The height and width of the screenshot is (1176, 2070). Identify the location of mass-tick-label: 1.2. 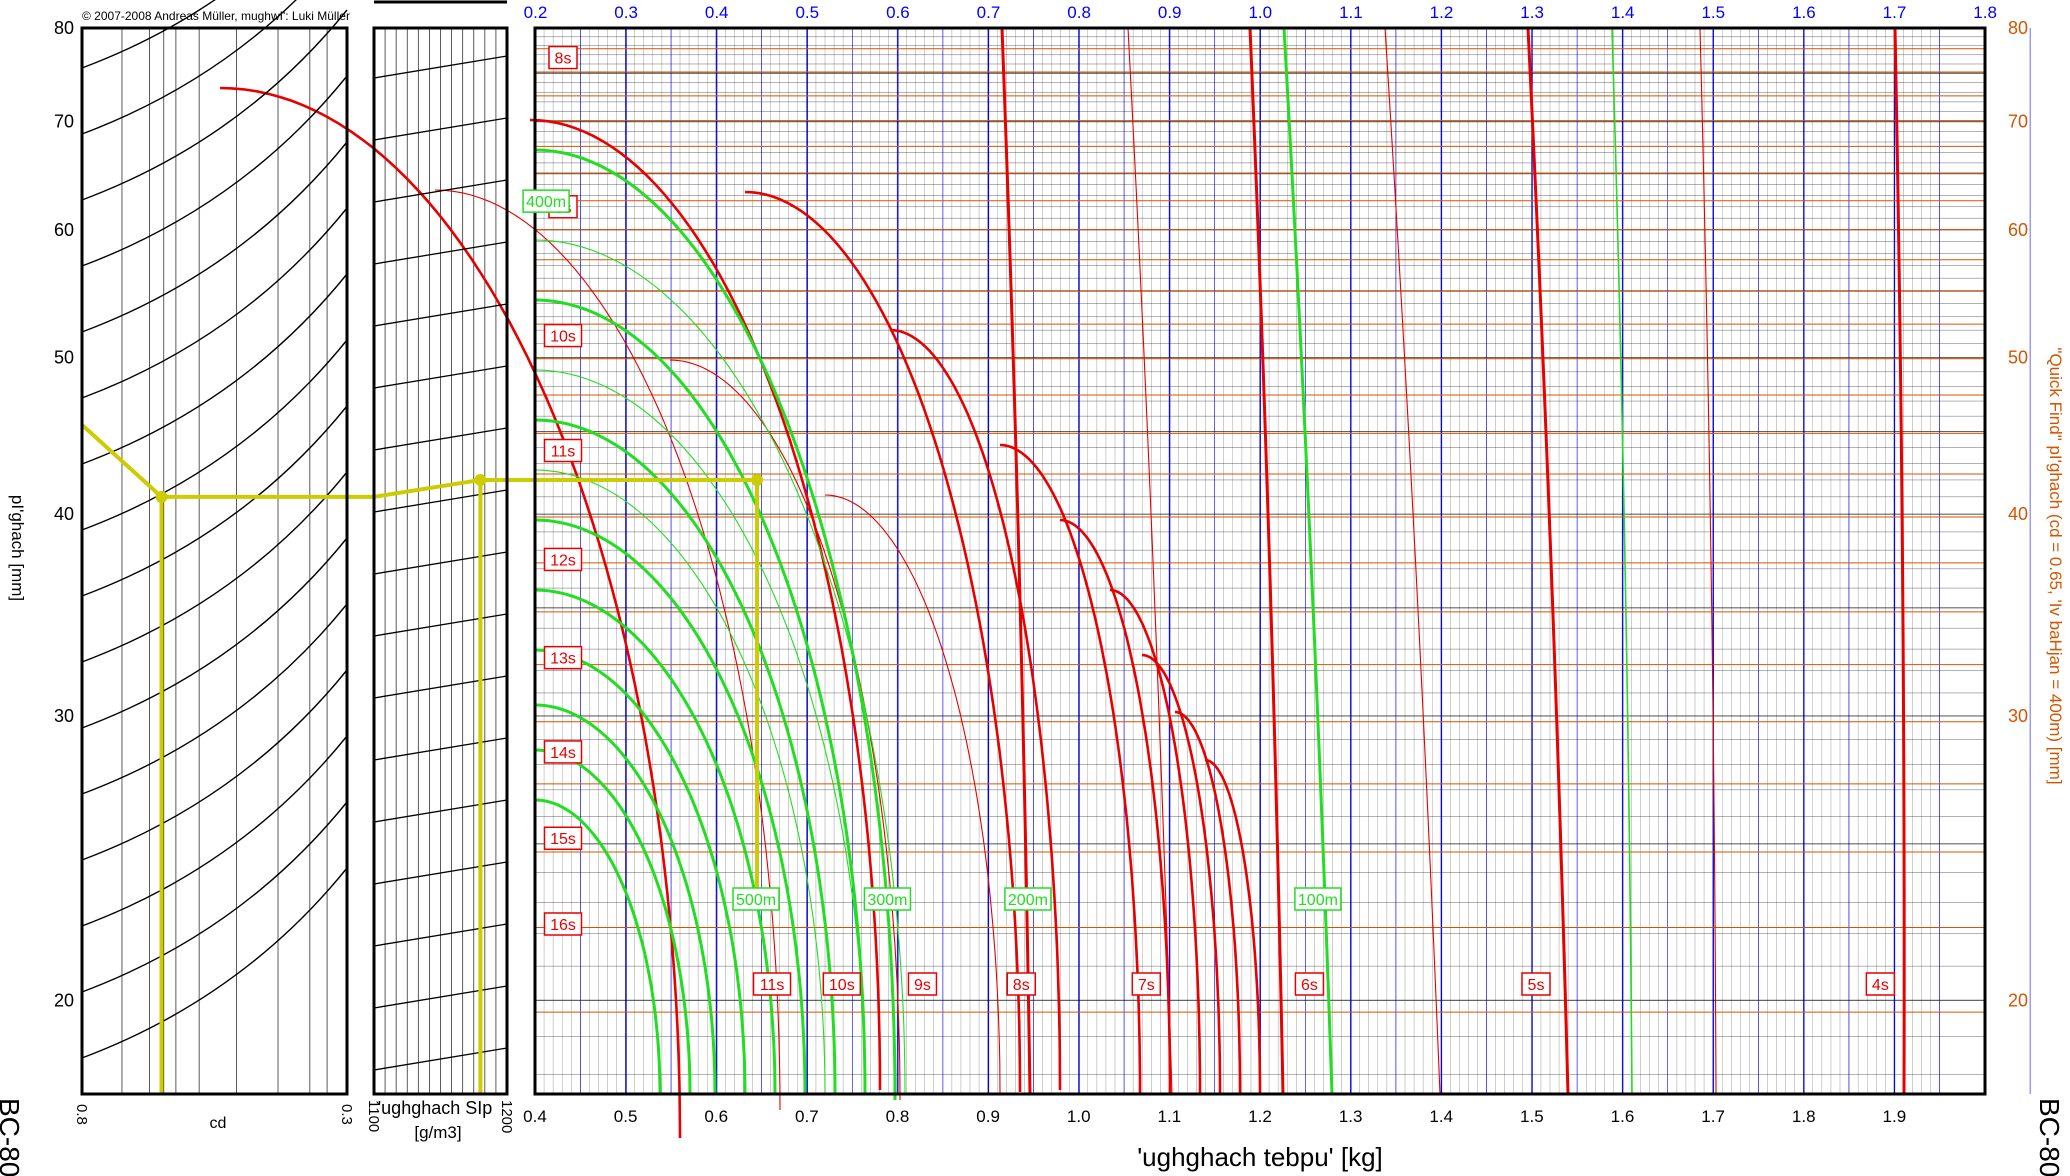
(1260, 1116).